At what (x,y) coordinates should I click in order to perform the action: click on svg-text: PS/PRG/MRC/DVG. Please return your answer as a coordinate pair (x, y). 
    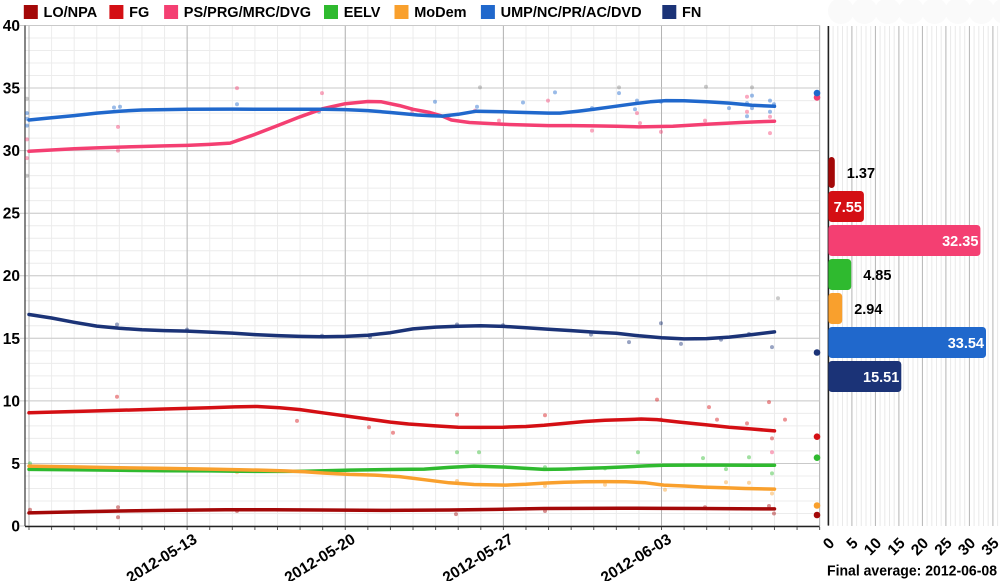
    Looking at the image, I should click on (247, 13).